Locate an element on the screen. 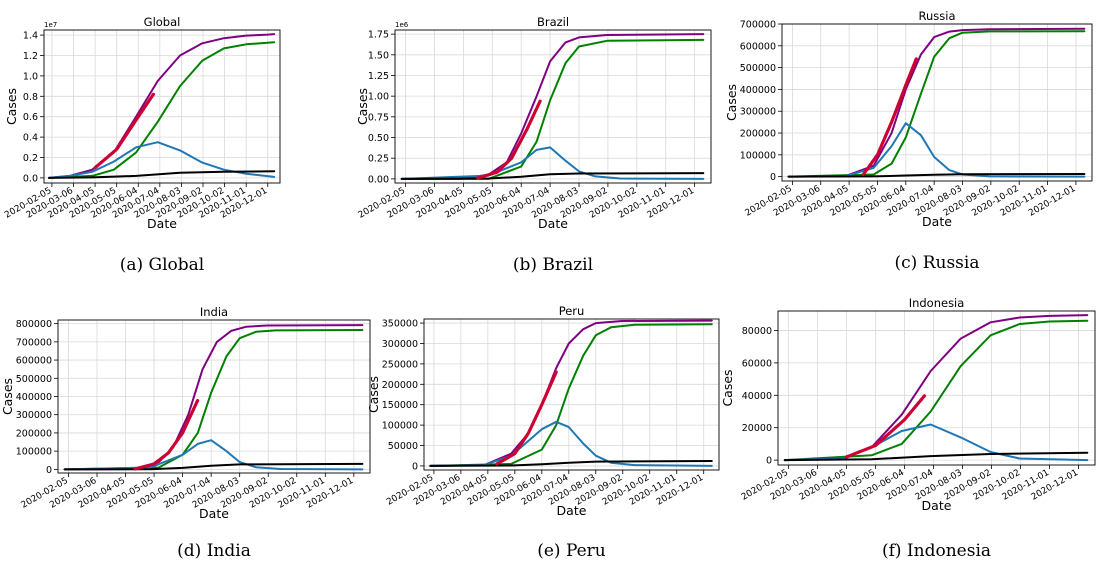 This screenshot has height=564, width=1115. y-tick-label: 700000 is located at coordinates (758, 25).